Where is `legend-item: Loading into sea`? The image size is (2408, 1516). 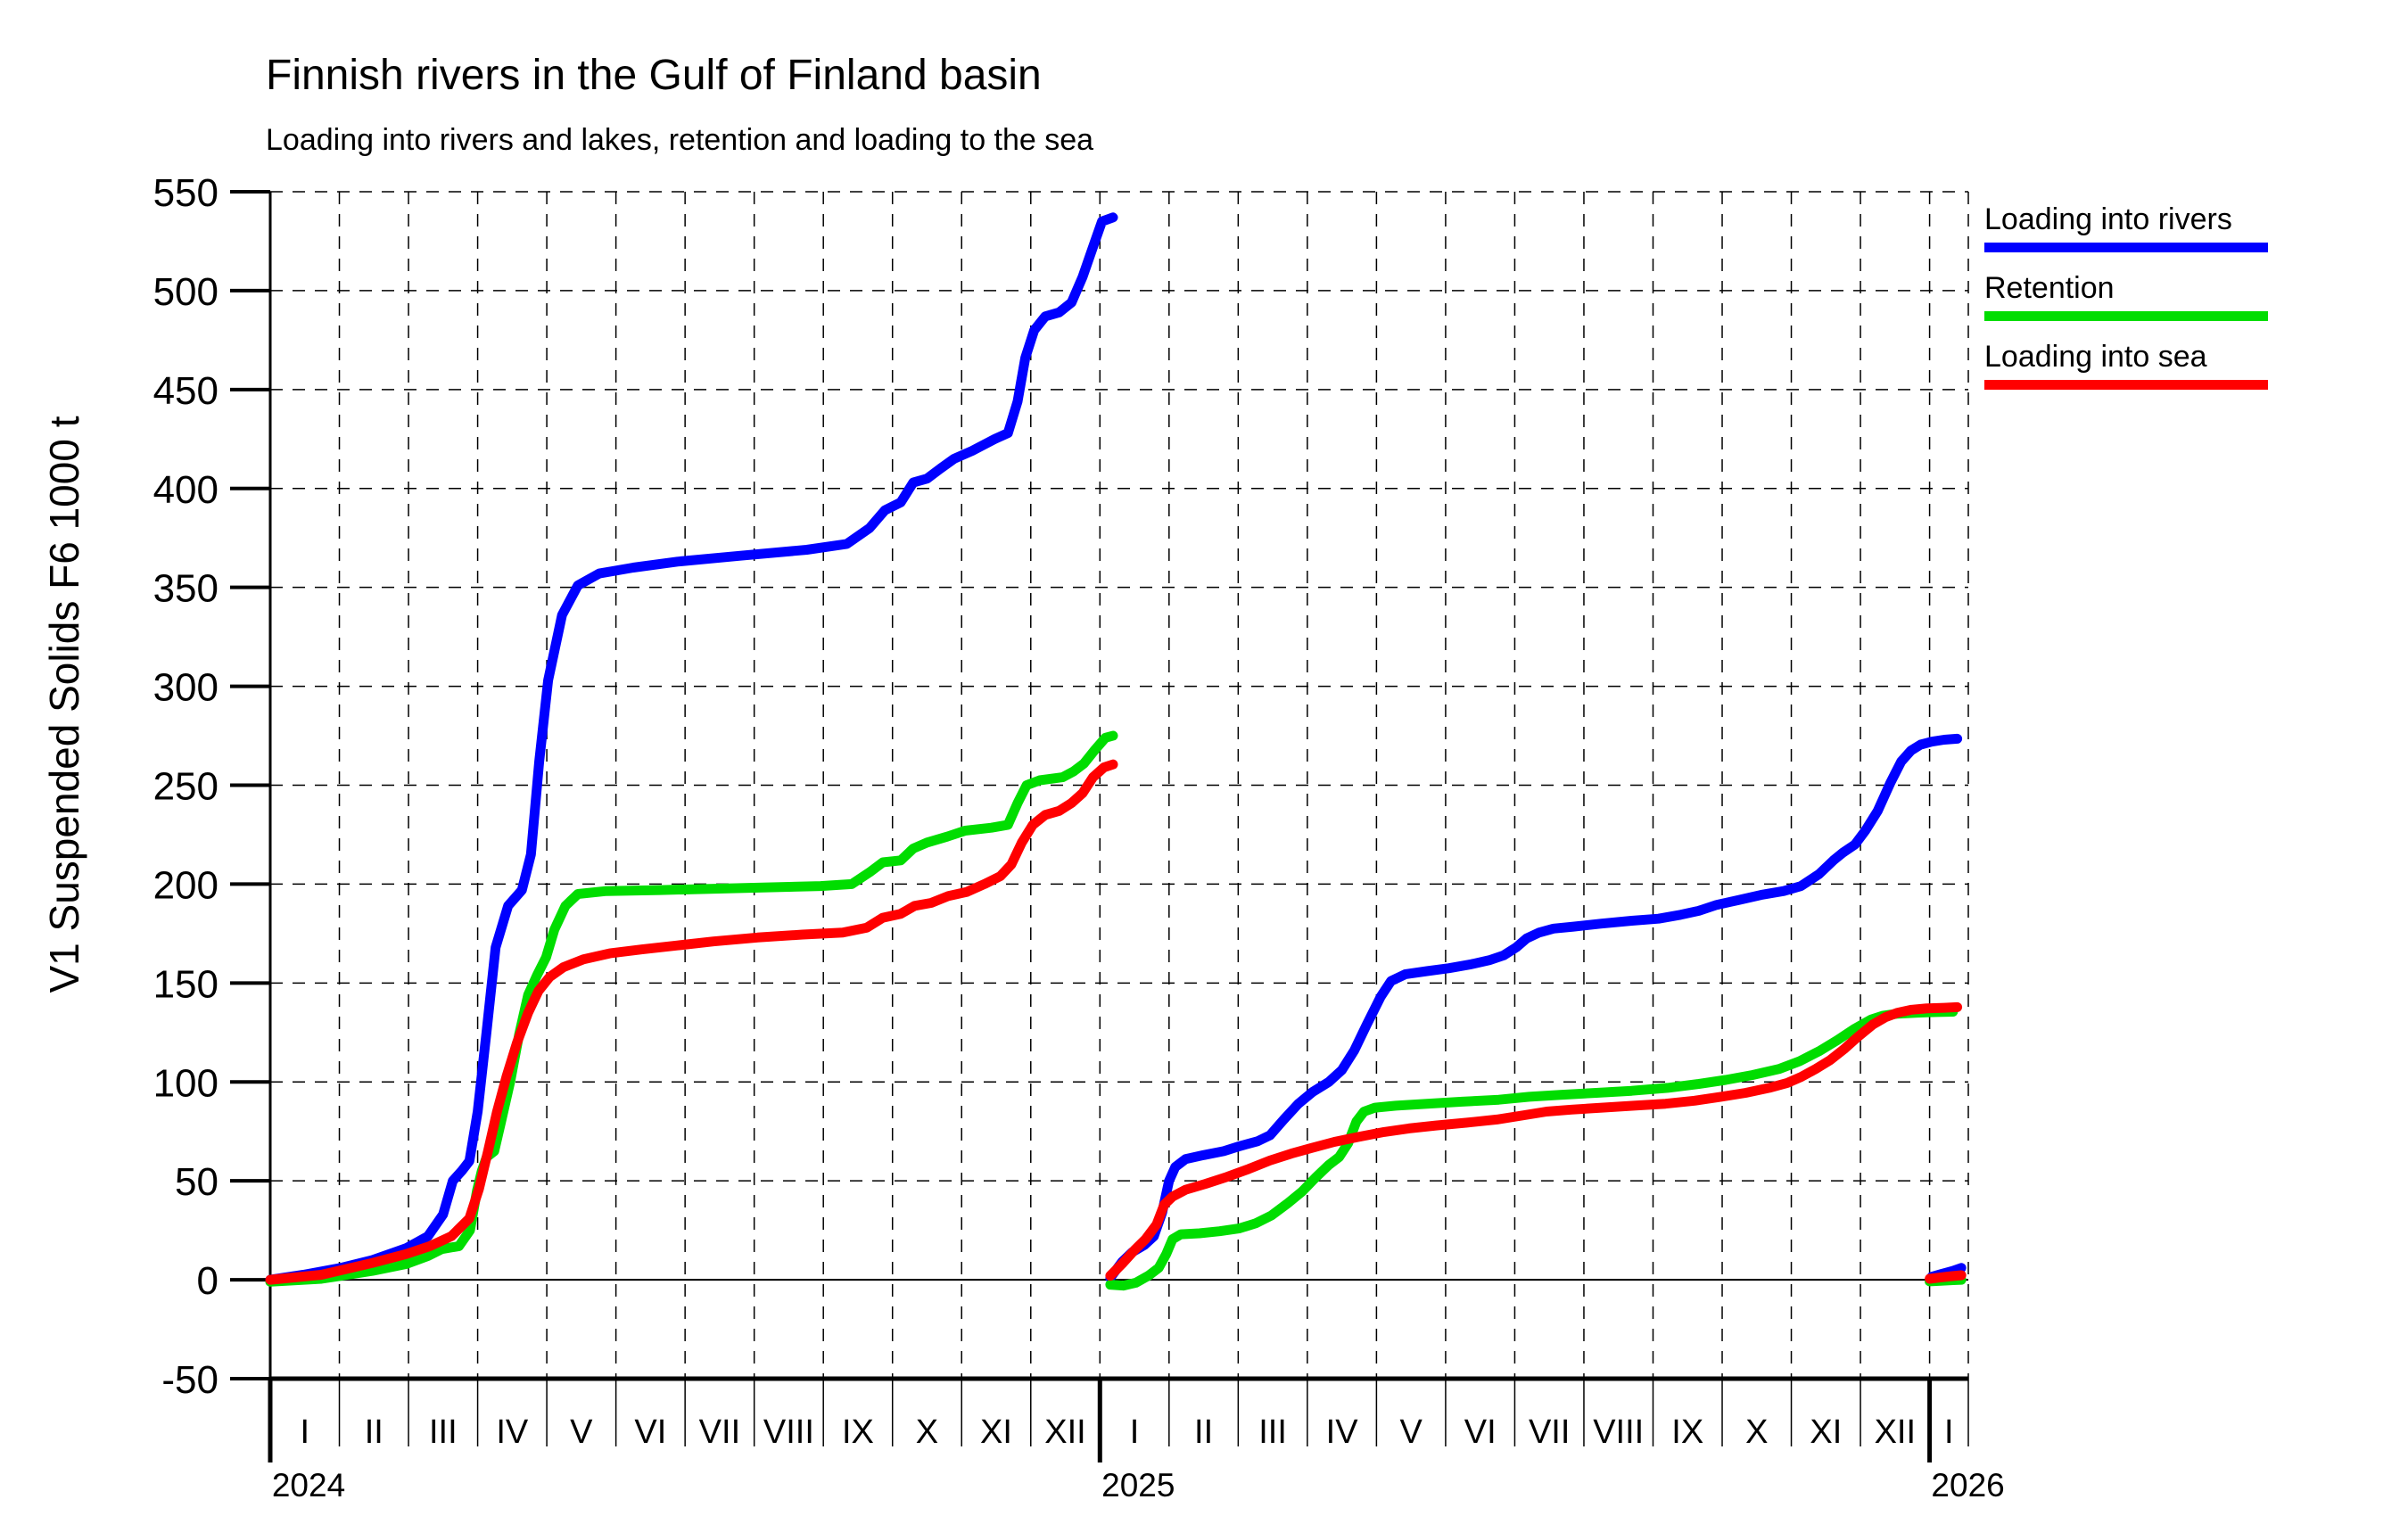 legend-item: Loading into sea is located at coordinates (2131, 365).